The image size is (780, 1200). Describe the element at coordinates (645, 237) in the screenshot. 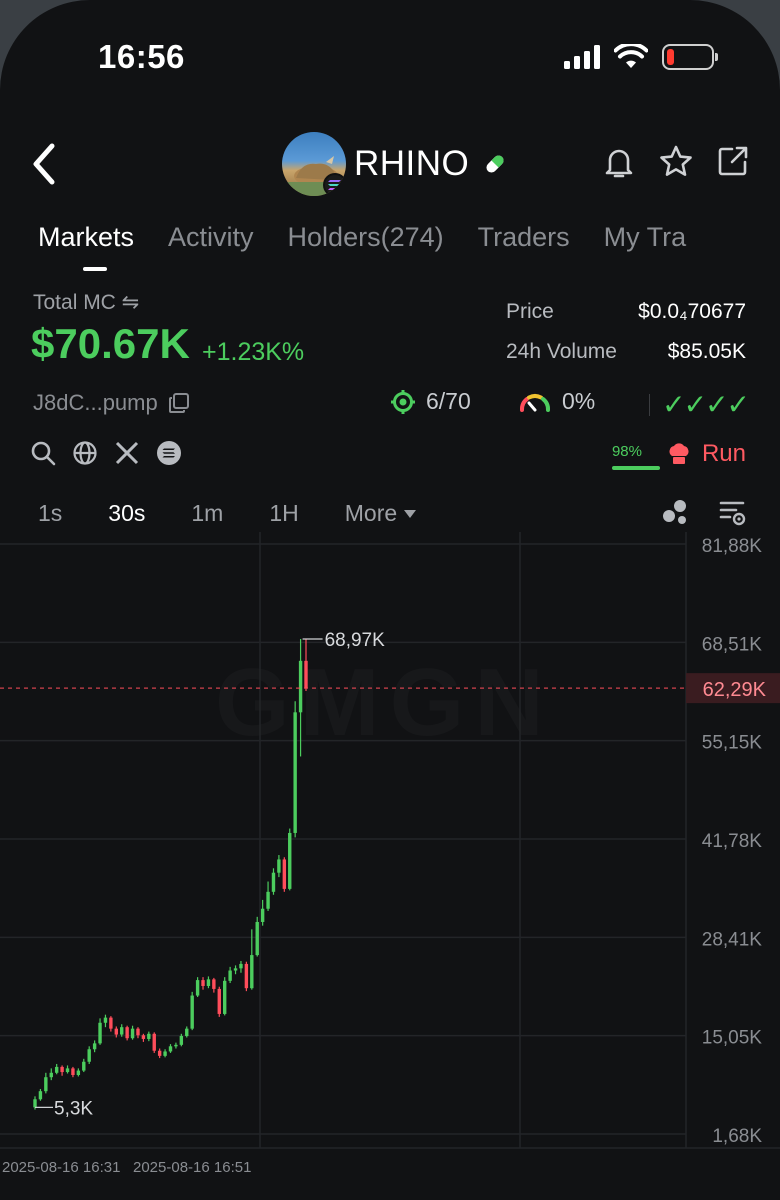

I see `tab-my-trades: My Tra` at that location.